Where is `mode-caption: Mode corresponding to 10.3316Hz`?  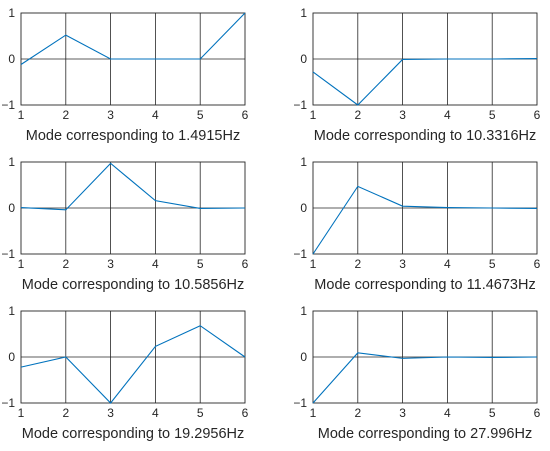 mode-caption: Mode corresponding to 10.3316Hz is located at coordinates (425, 136).